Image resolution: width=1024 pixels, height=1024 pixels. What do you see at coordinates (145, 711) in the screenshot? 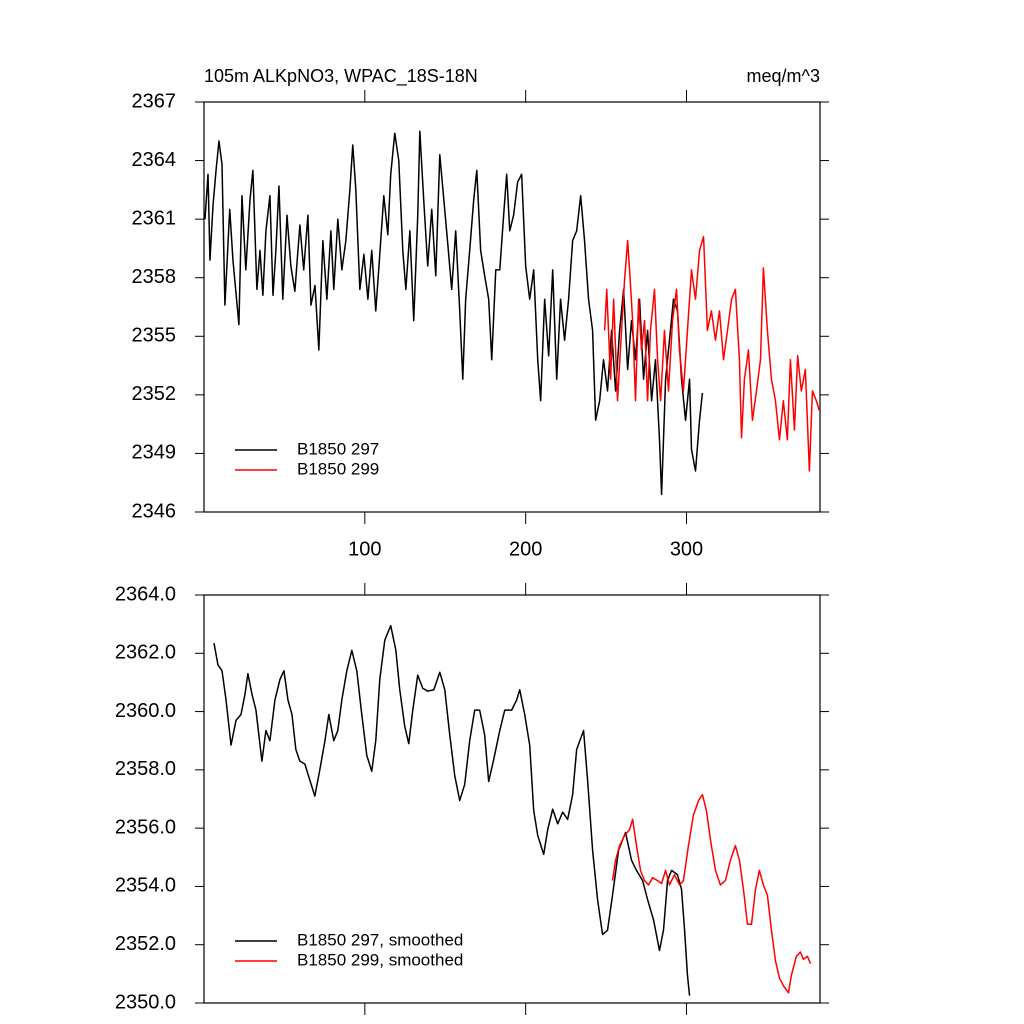
I see `y-tick-label: 2360.0` at bounding box center [145, 711].